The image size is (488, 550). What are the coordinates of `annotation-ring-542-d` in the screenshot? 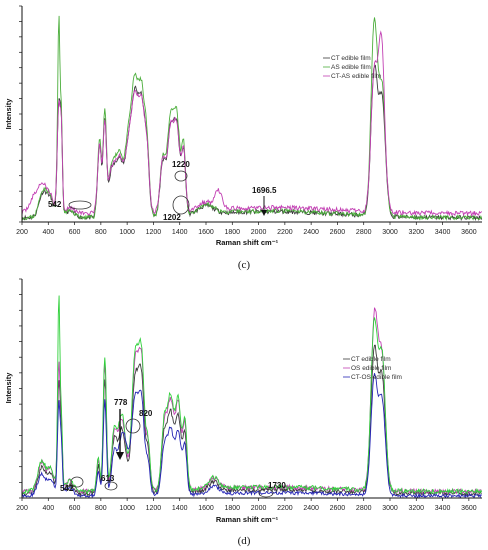 It's located at (77, 482).